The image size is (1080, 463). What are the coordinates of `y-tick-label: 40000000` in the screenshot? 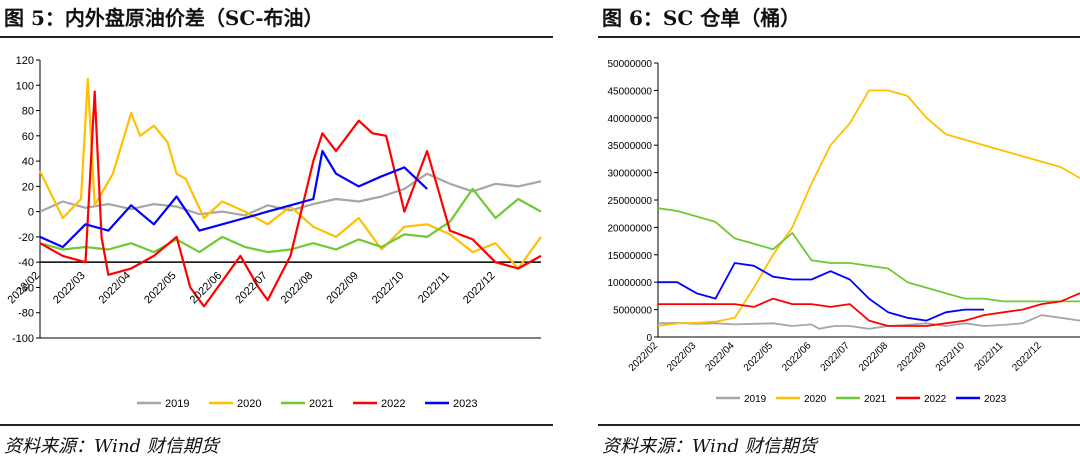 It's located at (630, 119).